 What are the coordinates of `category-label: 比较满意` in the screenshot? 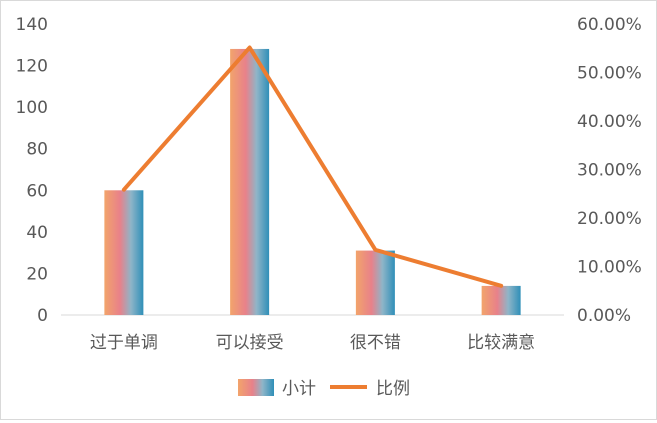 It's located at (501, 343).